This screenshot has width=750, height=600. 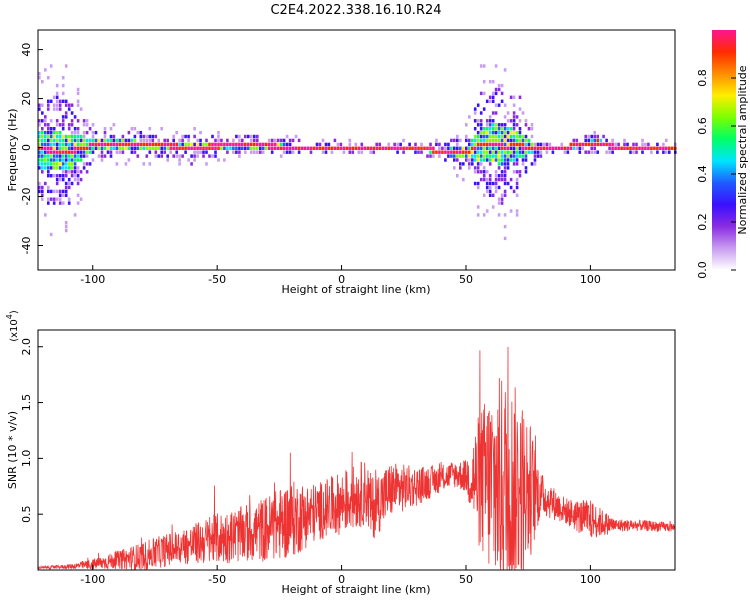 I want to click on x-tick-label: -50, so click(x=217, y=279).